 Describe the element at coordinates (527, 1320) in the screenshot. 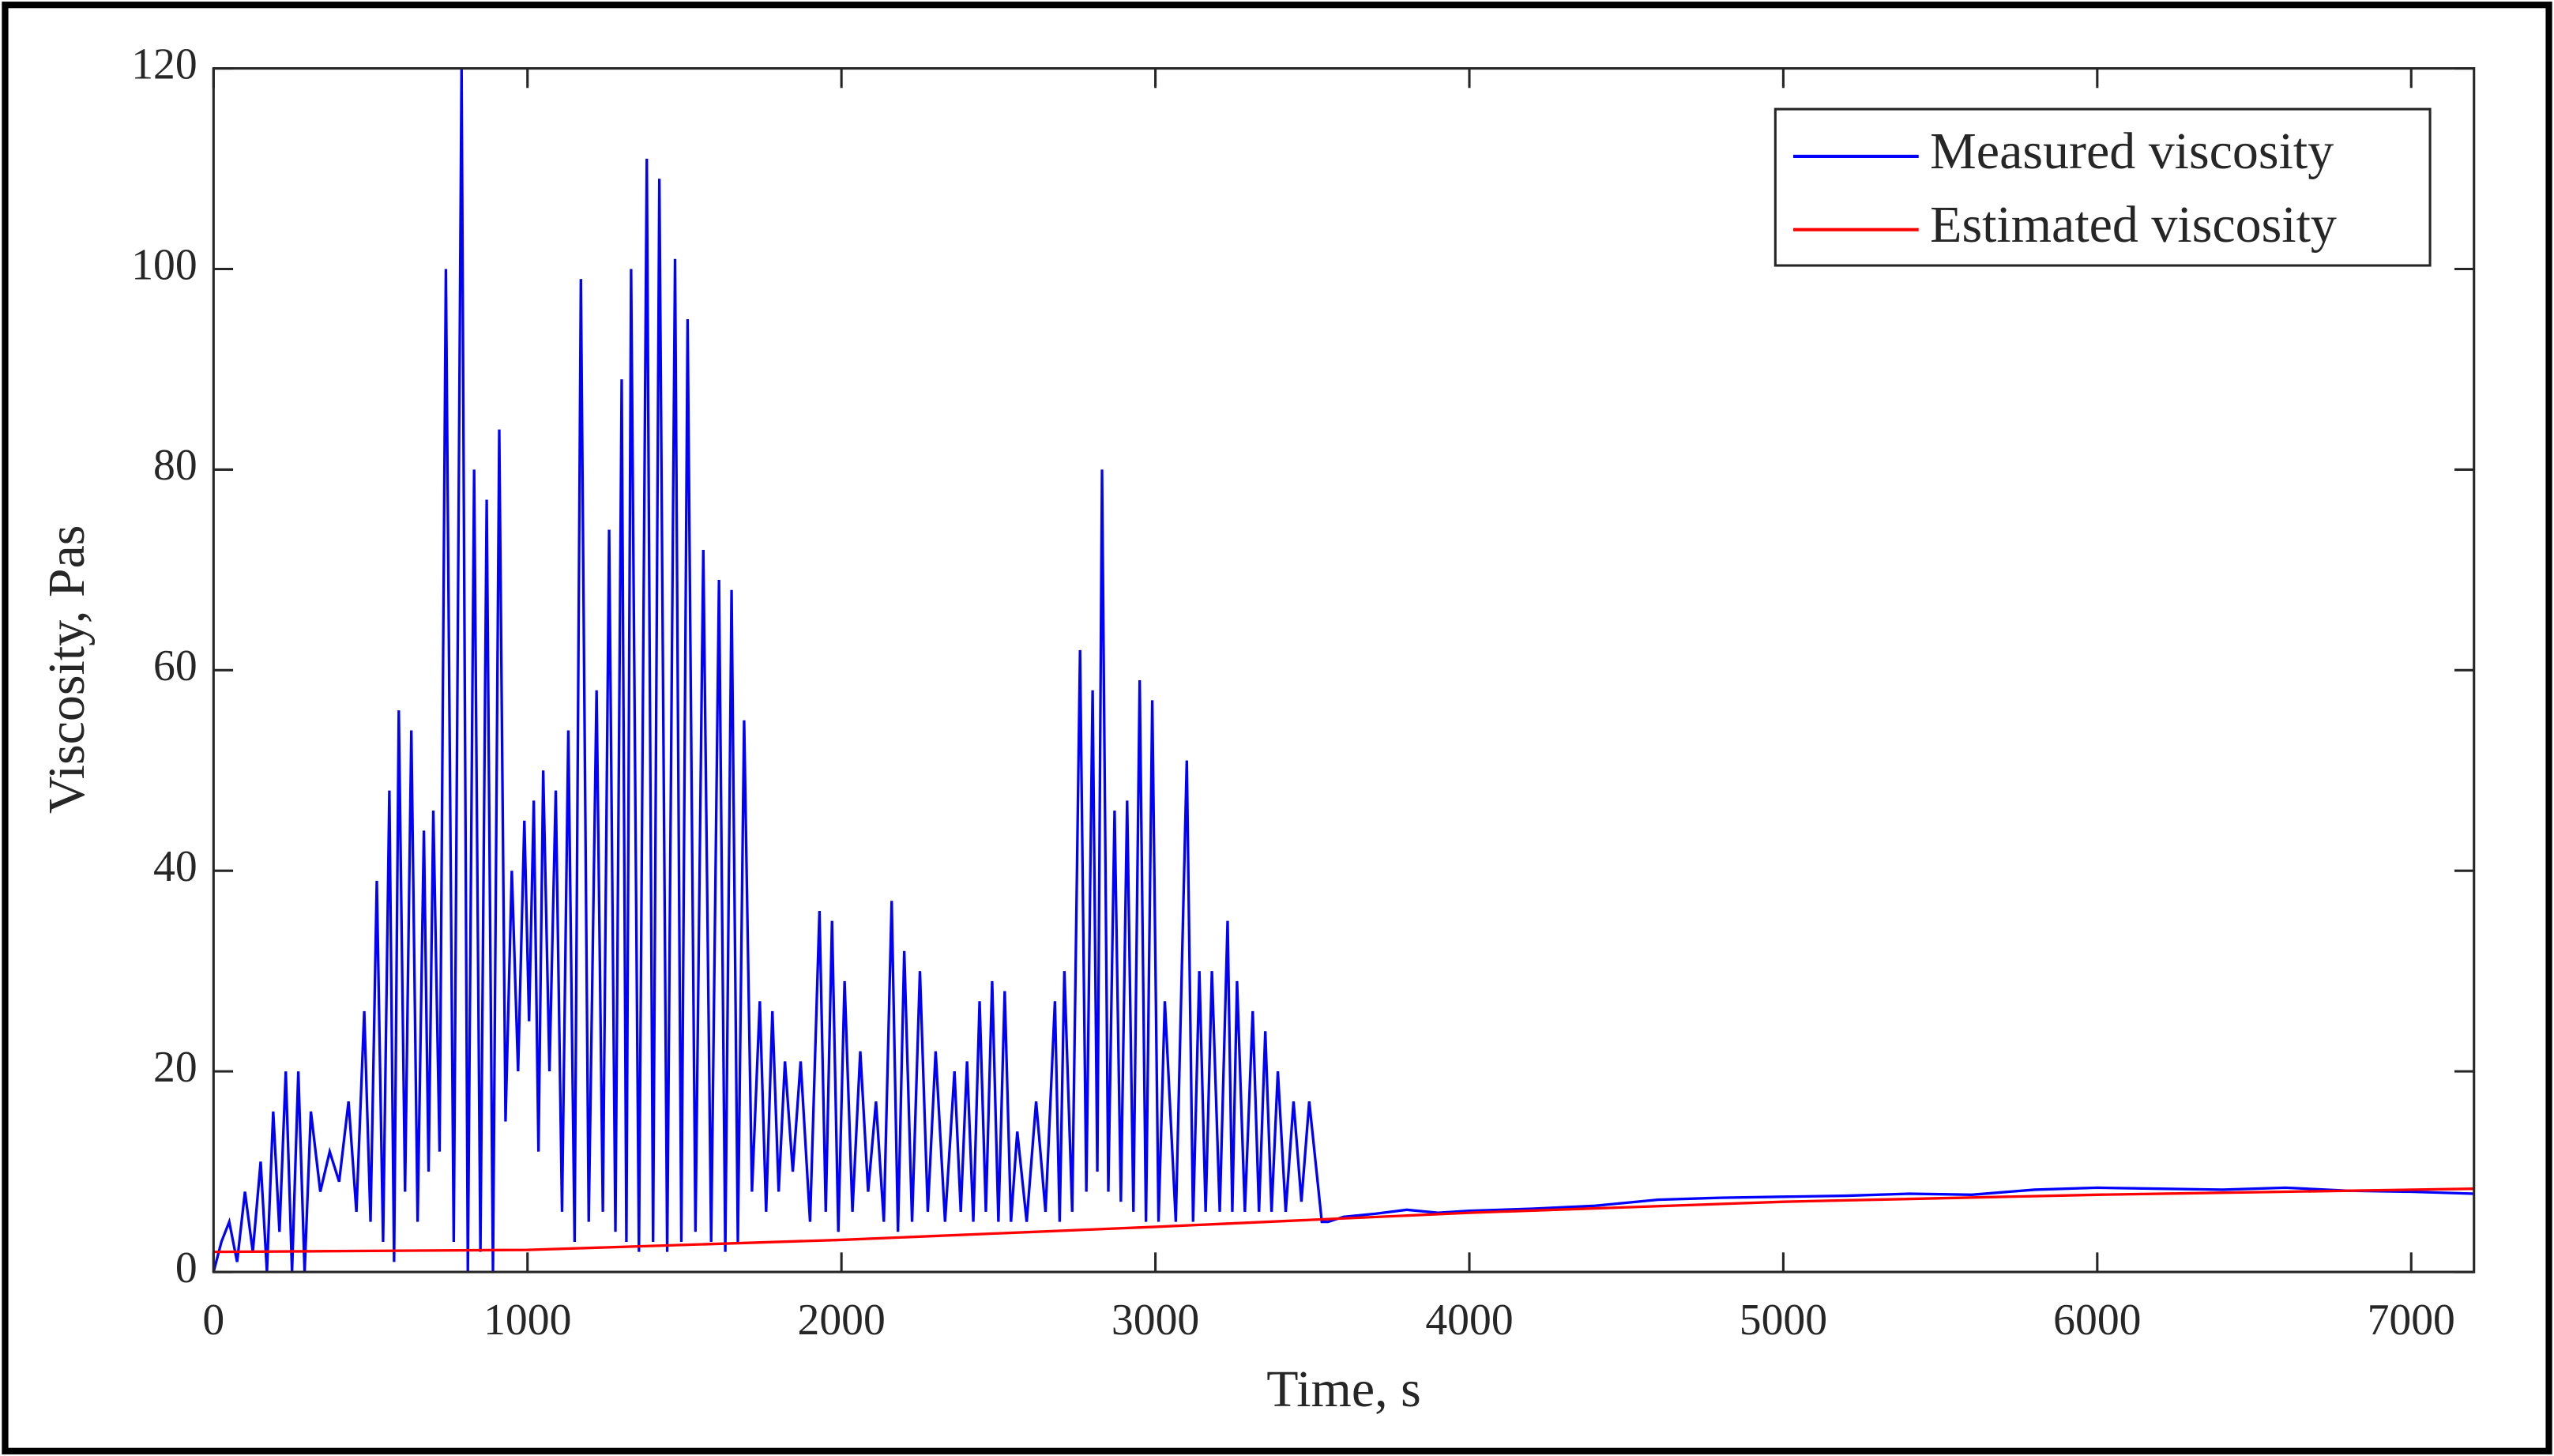

I see `x-tick-label: 1000` at that location.